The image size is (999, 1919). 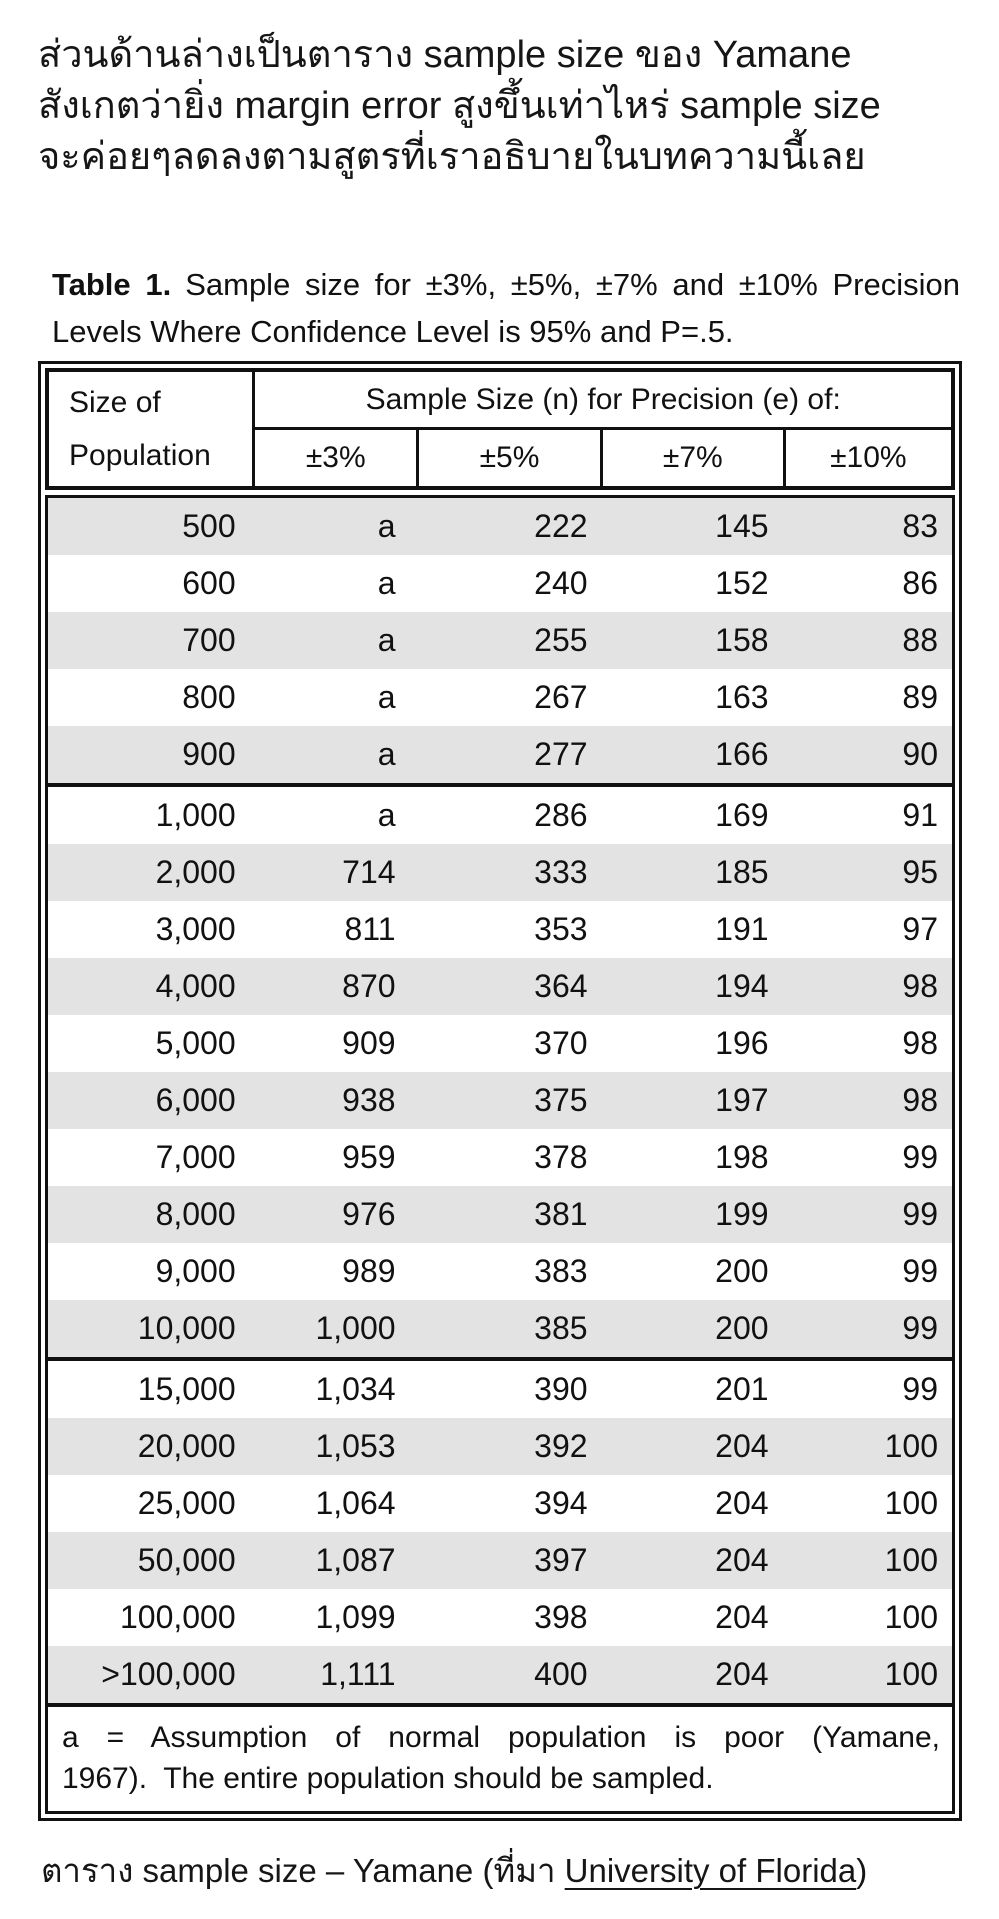 What do you see at coordinates (150, 1329) in the screenshot?
I see `population-cell: 10,000` at bounding box center [150, 1329].